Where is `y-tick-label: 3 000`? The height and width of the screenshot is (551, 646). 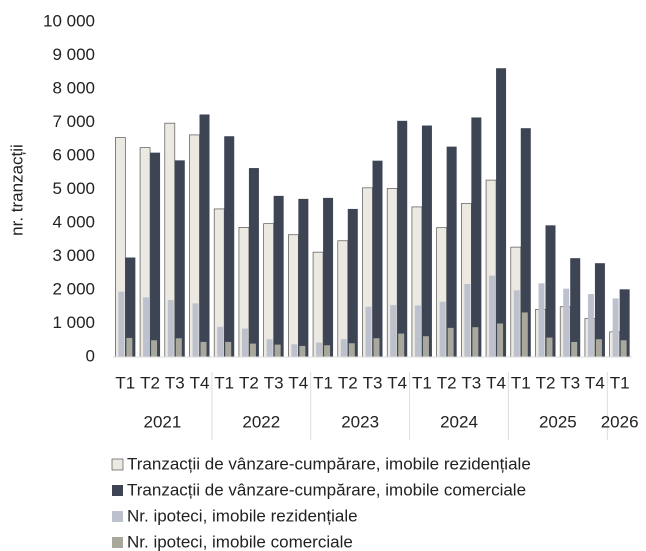
y-tick-label: 3 000 is located at coordinates (73, 255).